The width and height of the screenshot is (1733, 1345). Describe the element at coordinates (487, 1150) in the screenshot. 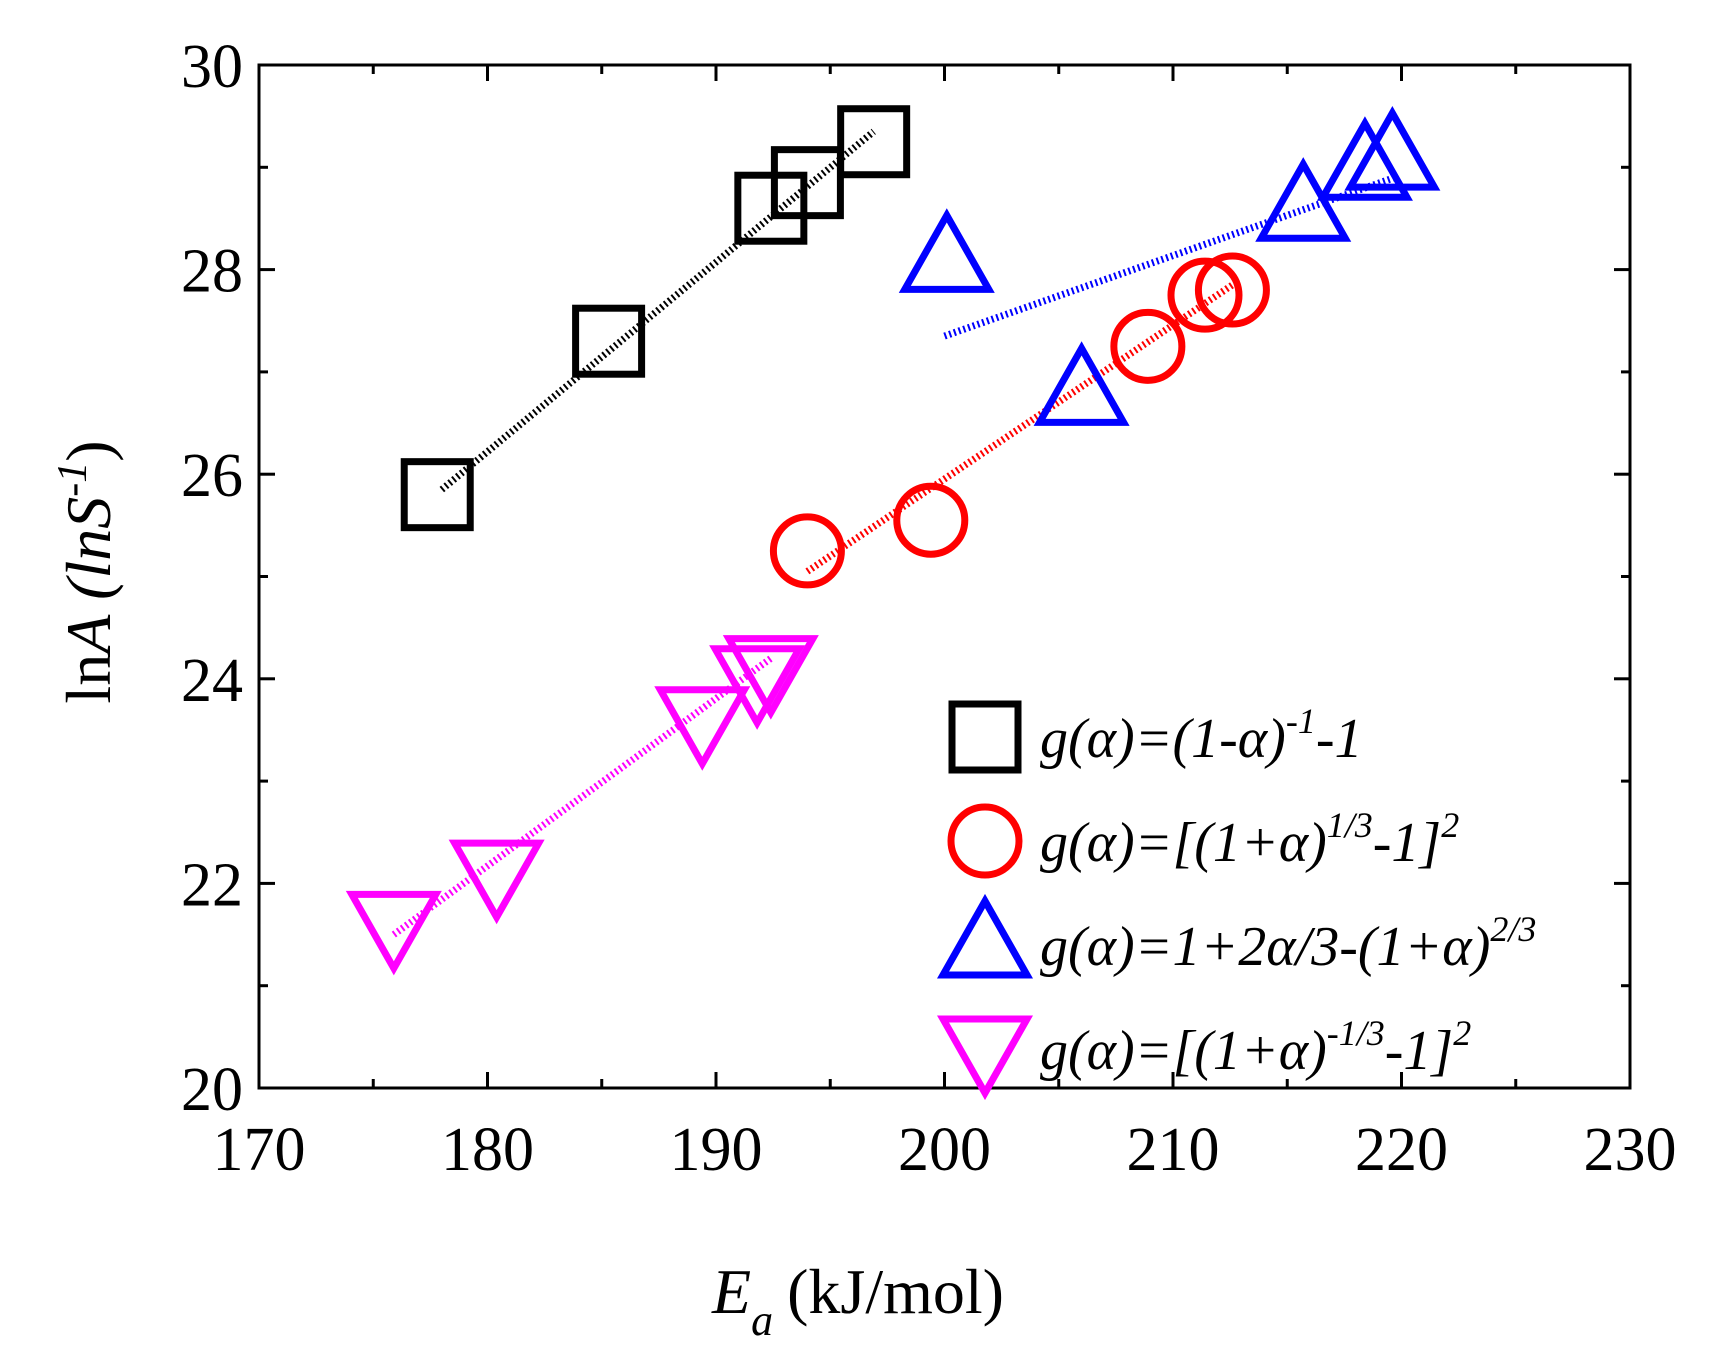

I see `x-tick-label: 180` at that location.